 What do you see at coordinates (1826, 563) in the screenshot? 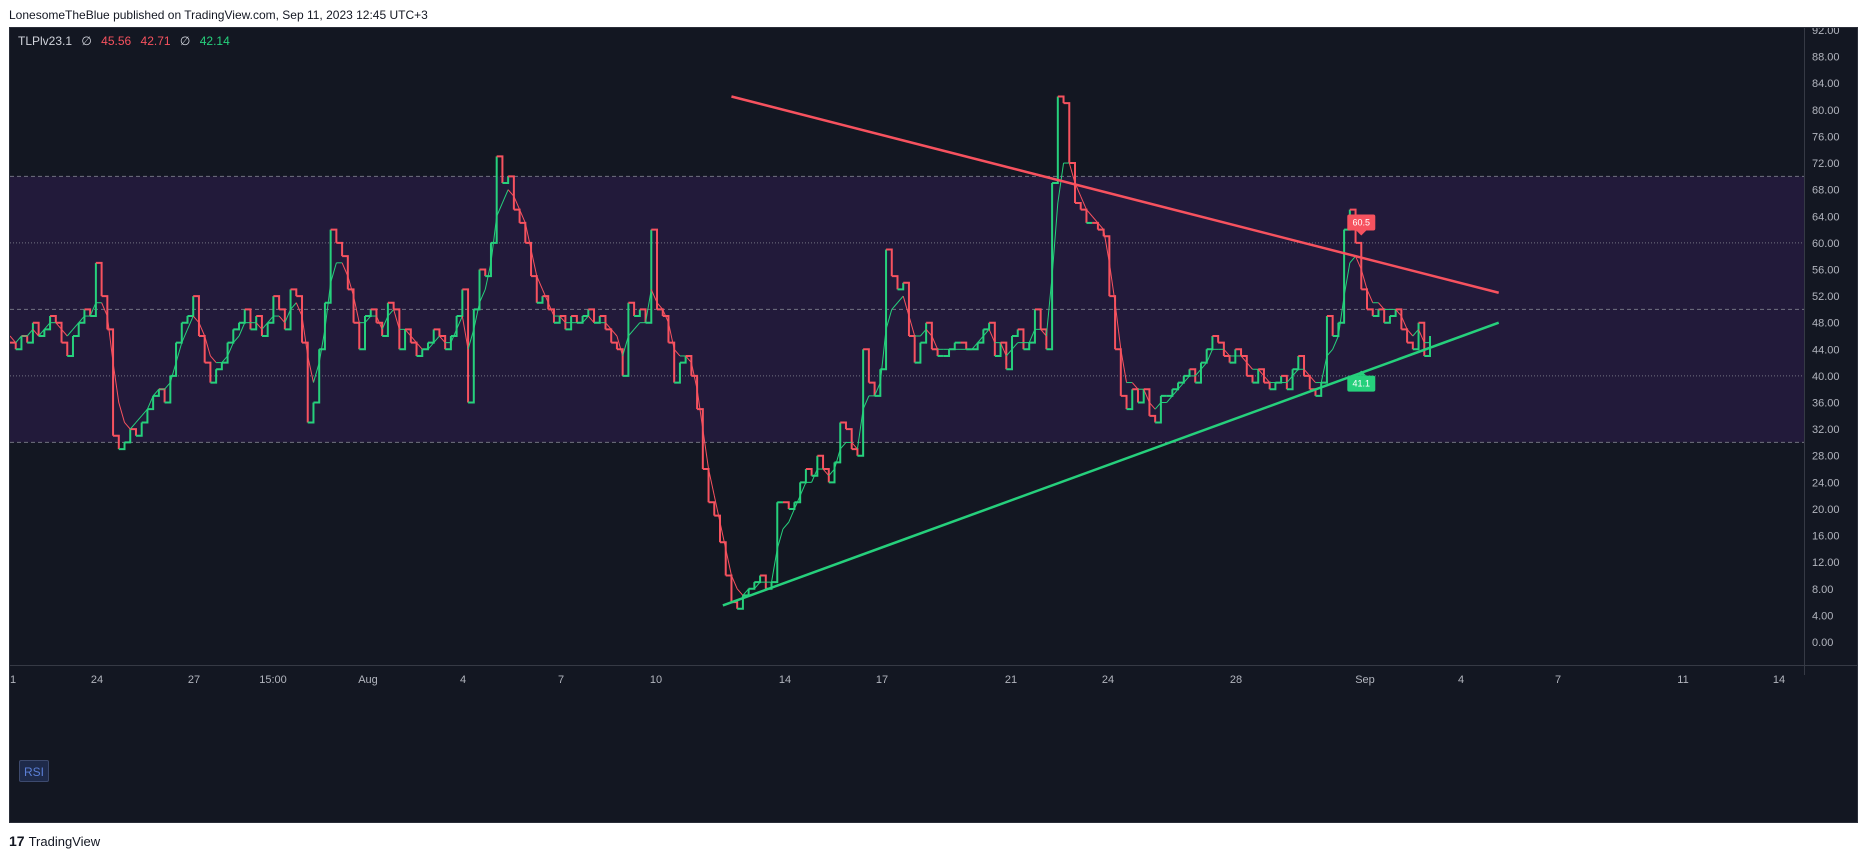
I see `y-tick-label: 12.00` at bounding box center [1826, 563].